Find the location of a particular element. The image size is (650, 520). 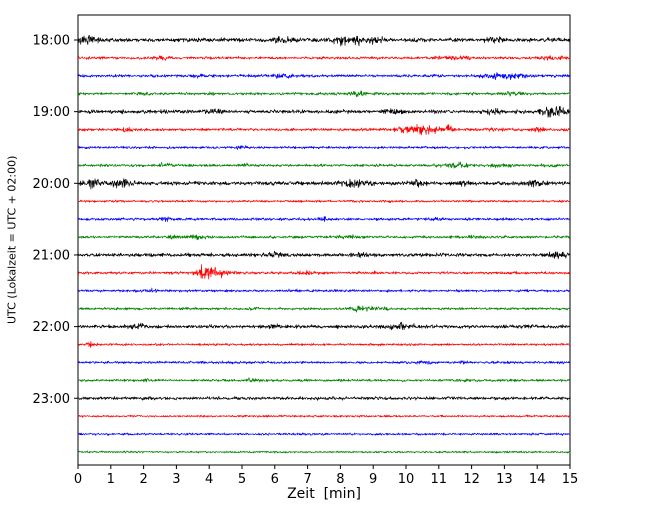

x-tick-label: 8 is located at coordinates (340, 479).